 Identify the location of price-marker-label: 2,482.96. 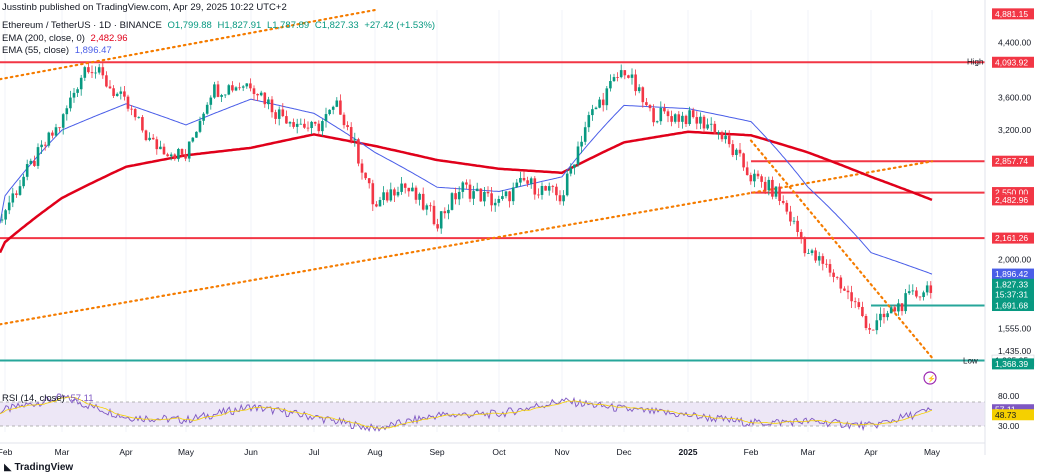
(1011, 200).